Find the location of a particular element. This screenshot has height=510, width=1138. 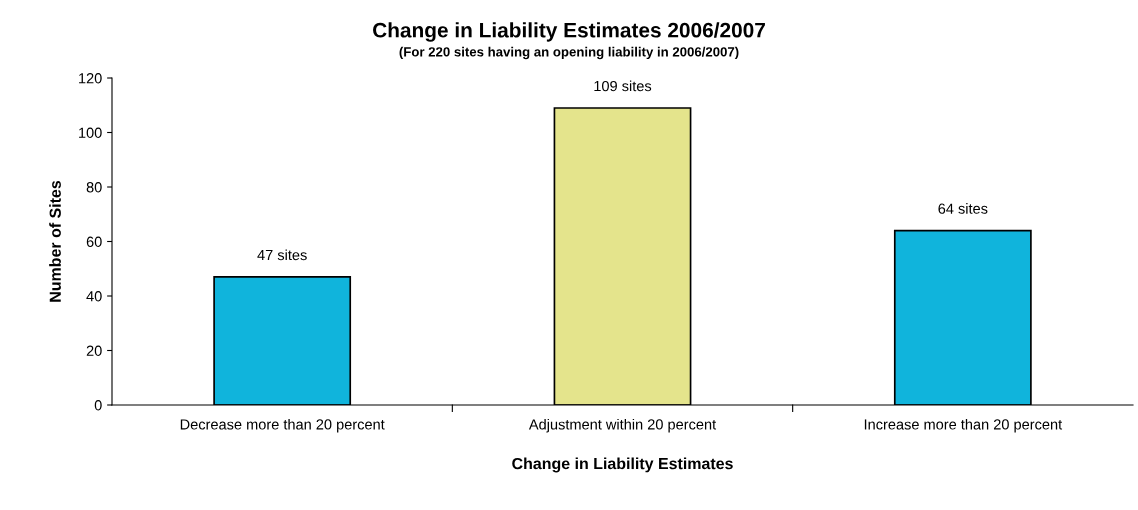

x-axis-title: Change in Liability Estimates is located at coordinates (622, 465).